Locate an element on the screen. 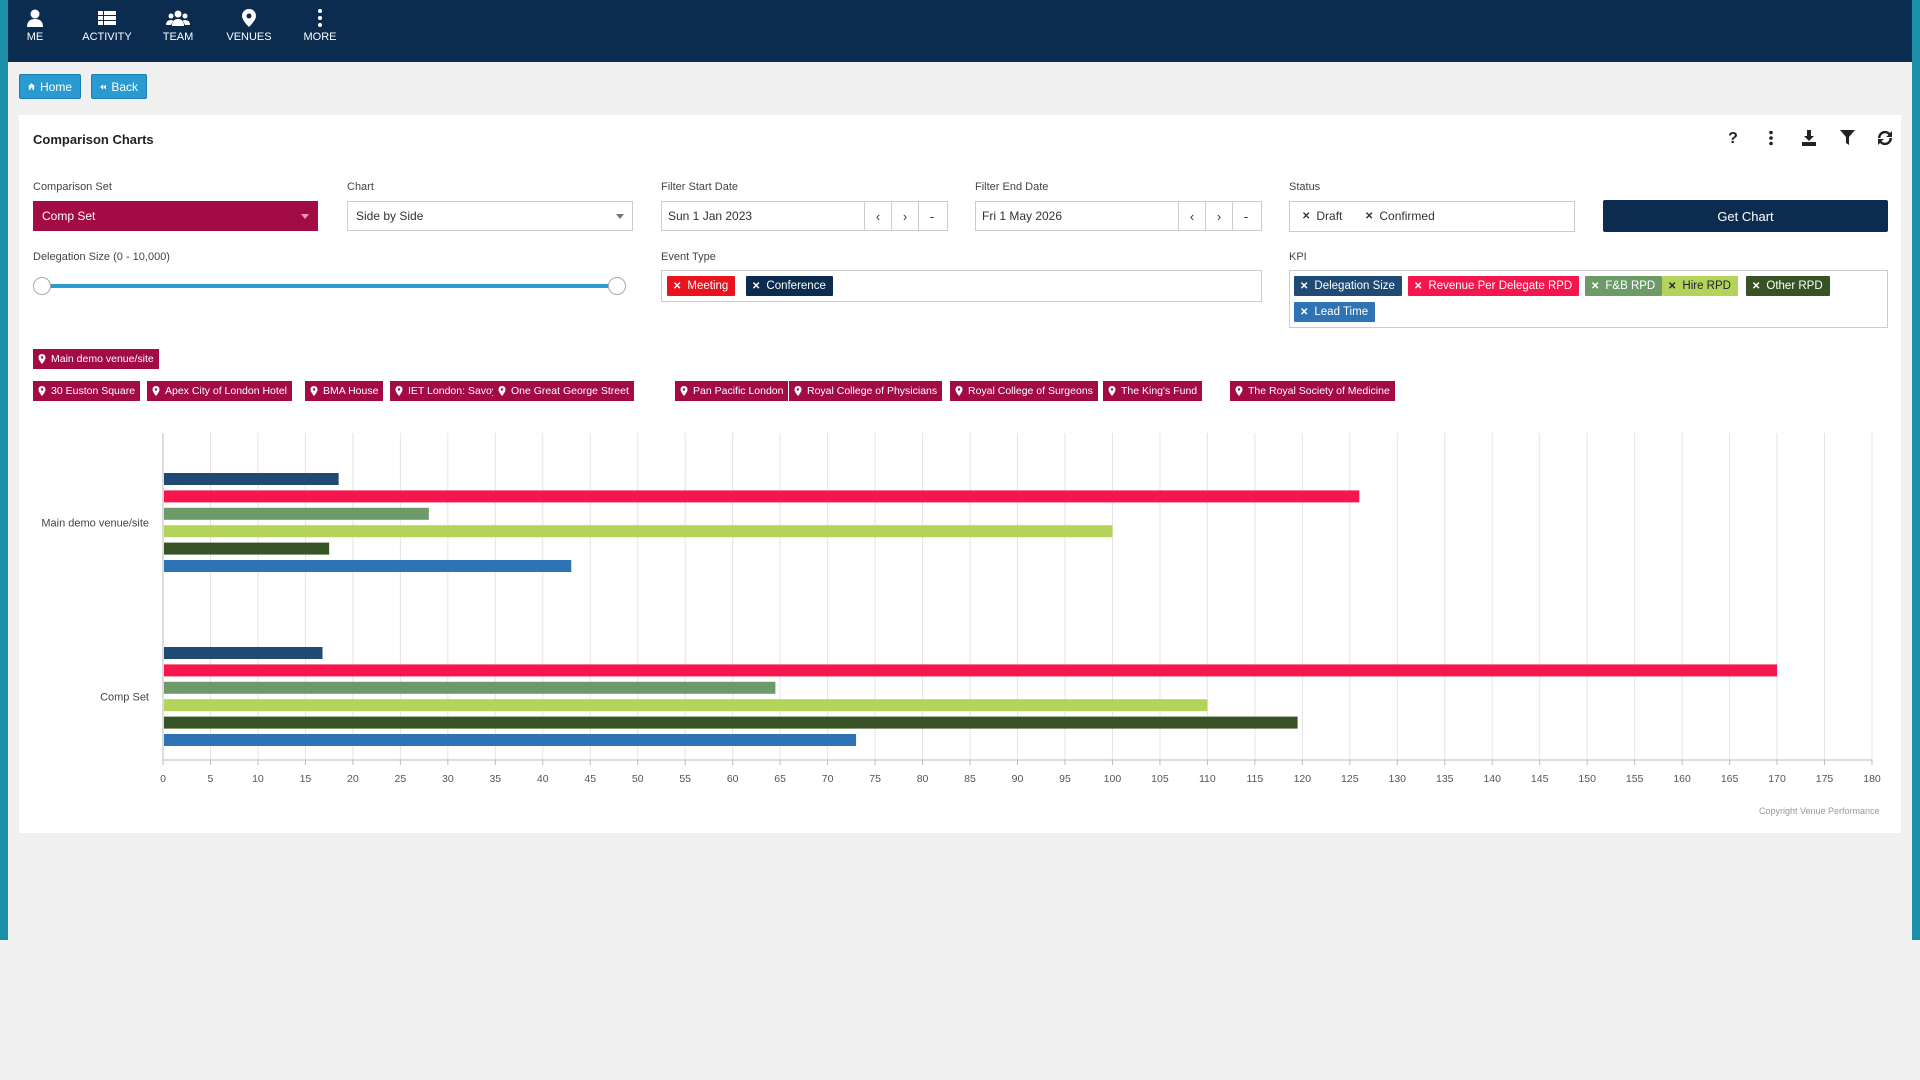 The height and width of the screenshot is (1080, 1920). venue-tag-label: One Great George Street is located at coordinates (570, 391).